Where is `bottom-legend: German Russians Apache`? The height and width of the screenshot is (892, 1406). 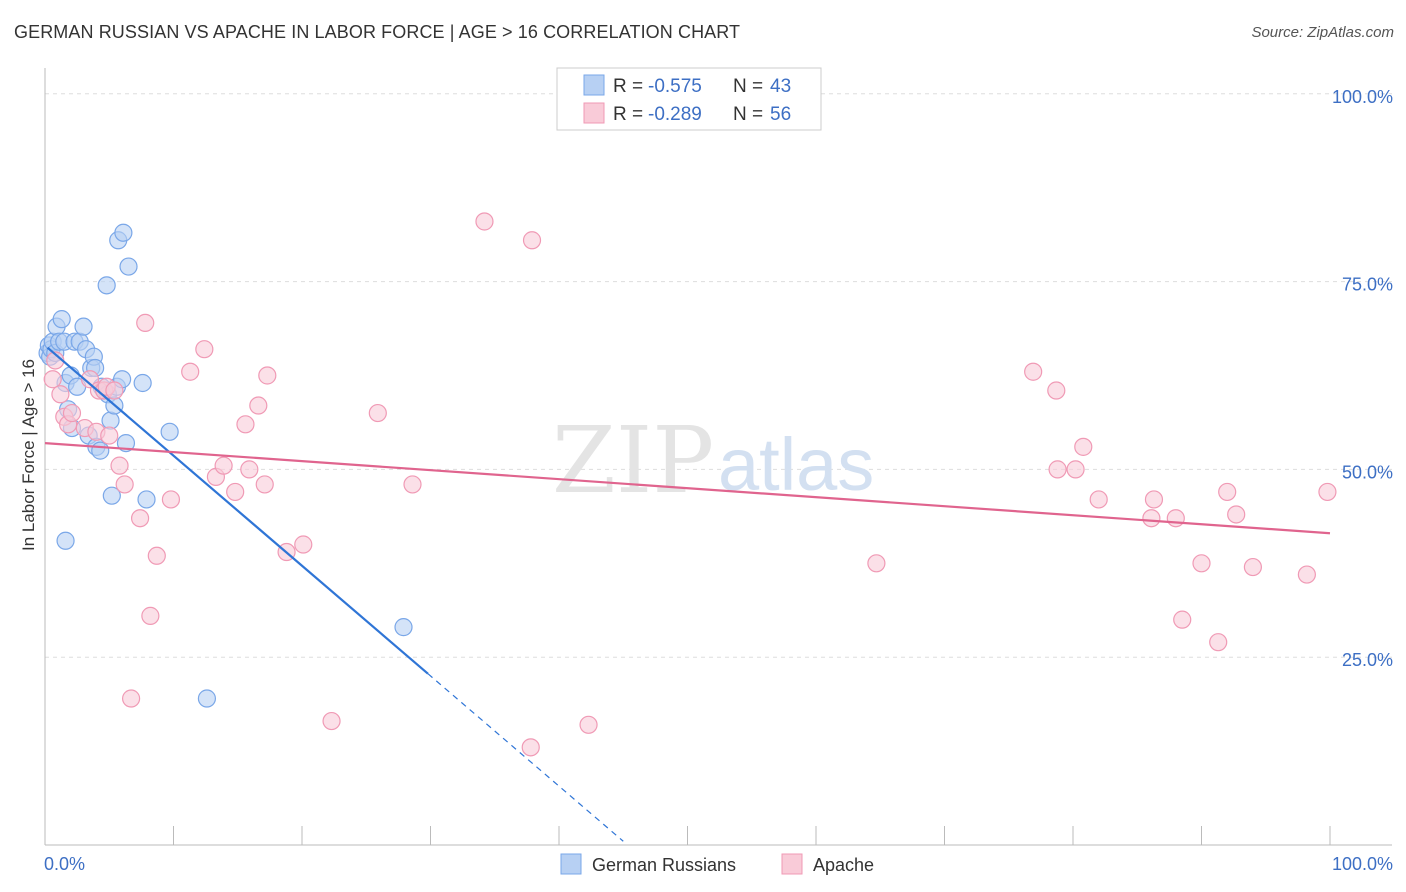
bottom-legend: German Russians Apache is located at coordinates (717, 864).